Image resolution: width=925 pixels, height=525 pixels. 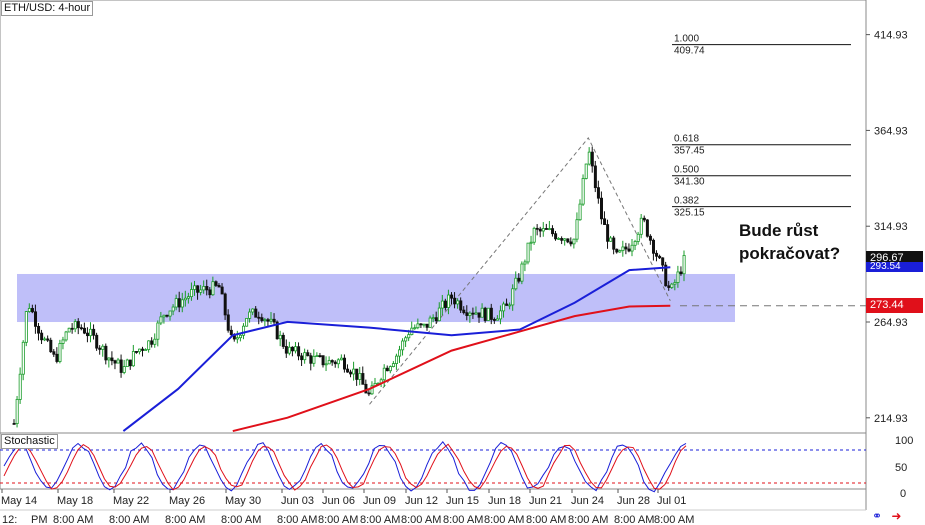 I want to click on arrow-icon: ➜, so click(x=896, y=516).